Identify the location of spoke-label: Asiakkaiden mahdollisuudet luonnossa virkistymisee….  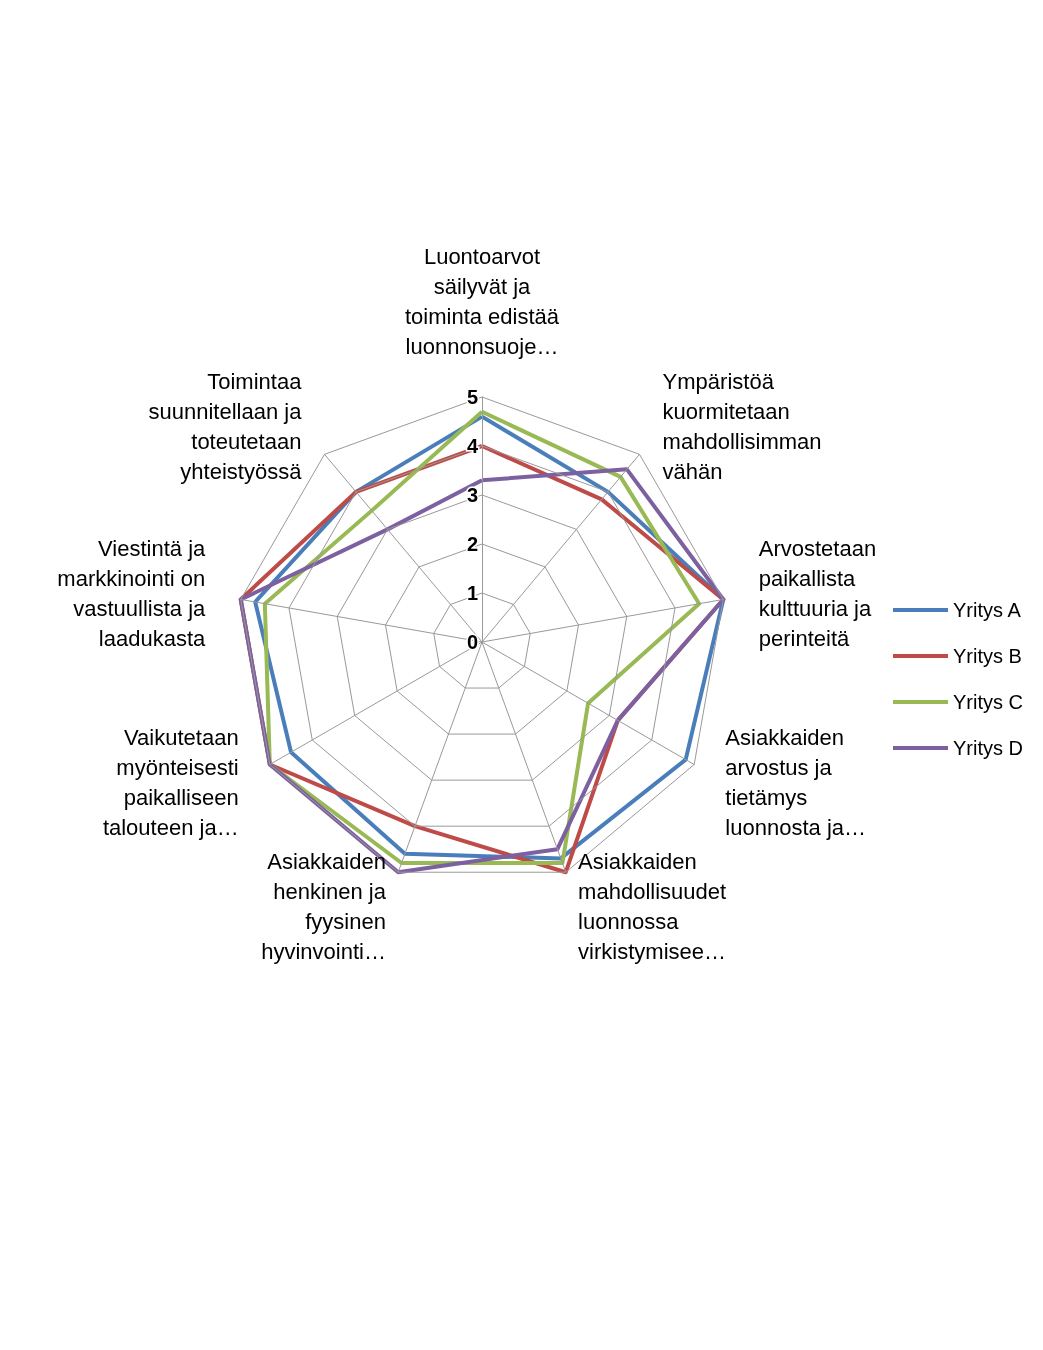
(652, 906).